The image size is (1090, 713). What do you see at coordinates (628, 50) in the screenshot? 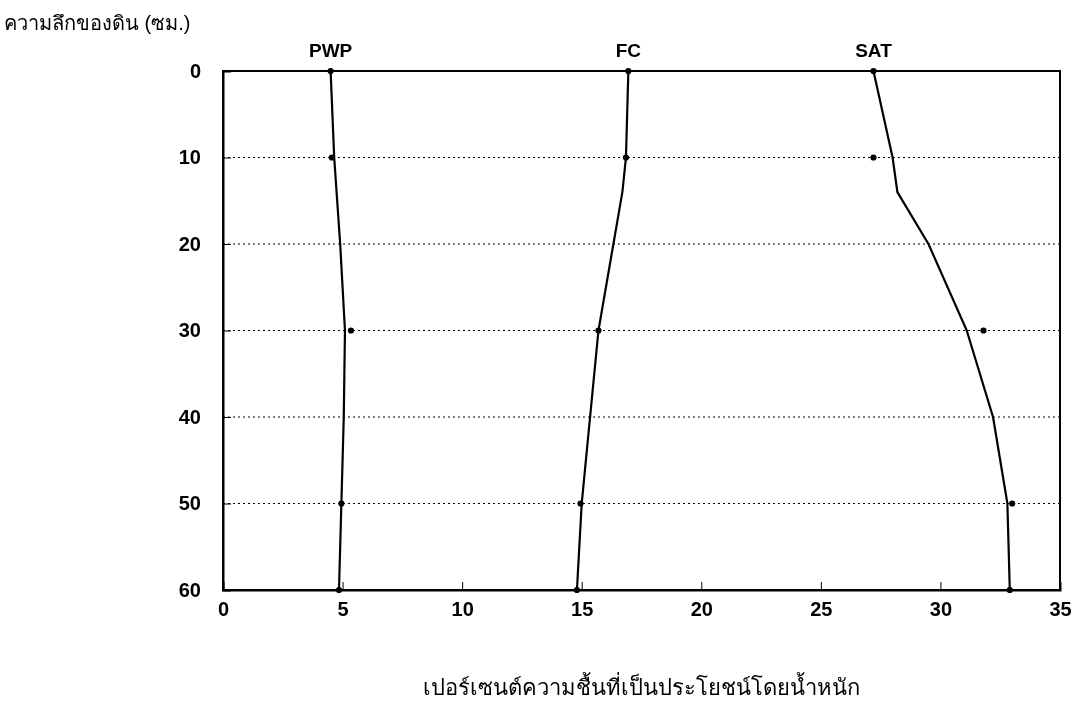
I see `series-label: FC` at bounding box center [628, 50].